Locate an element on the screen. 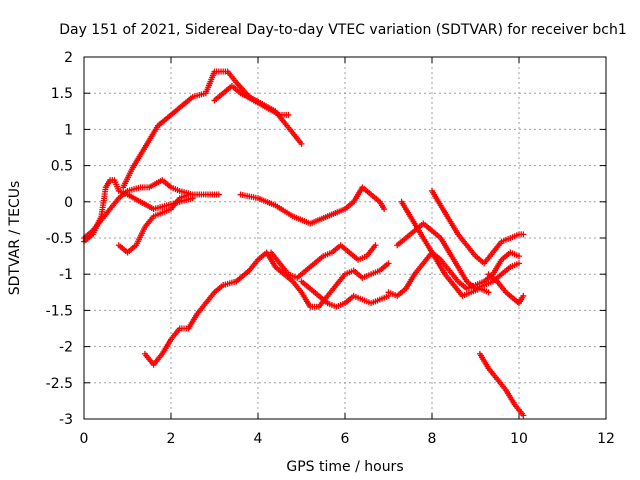 This screenshot has height=480, width=640. y-tick-label: 1.5 is located at coordinates (62, 94).